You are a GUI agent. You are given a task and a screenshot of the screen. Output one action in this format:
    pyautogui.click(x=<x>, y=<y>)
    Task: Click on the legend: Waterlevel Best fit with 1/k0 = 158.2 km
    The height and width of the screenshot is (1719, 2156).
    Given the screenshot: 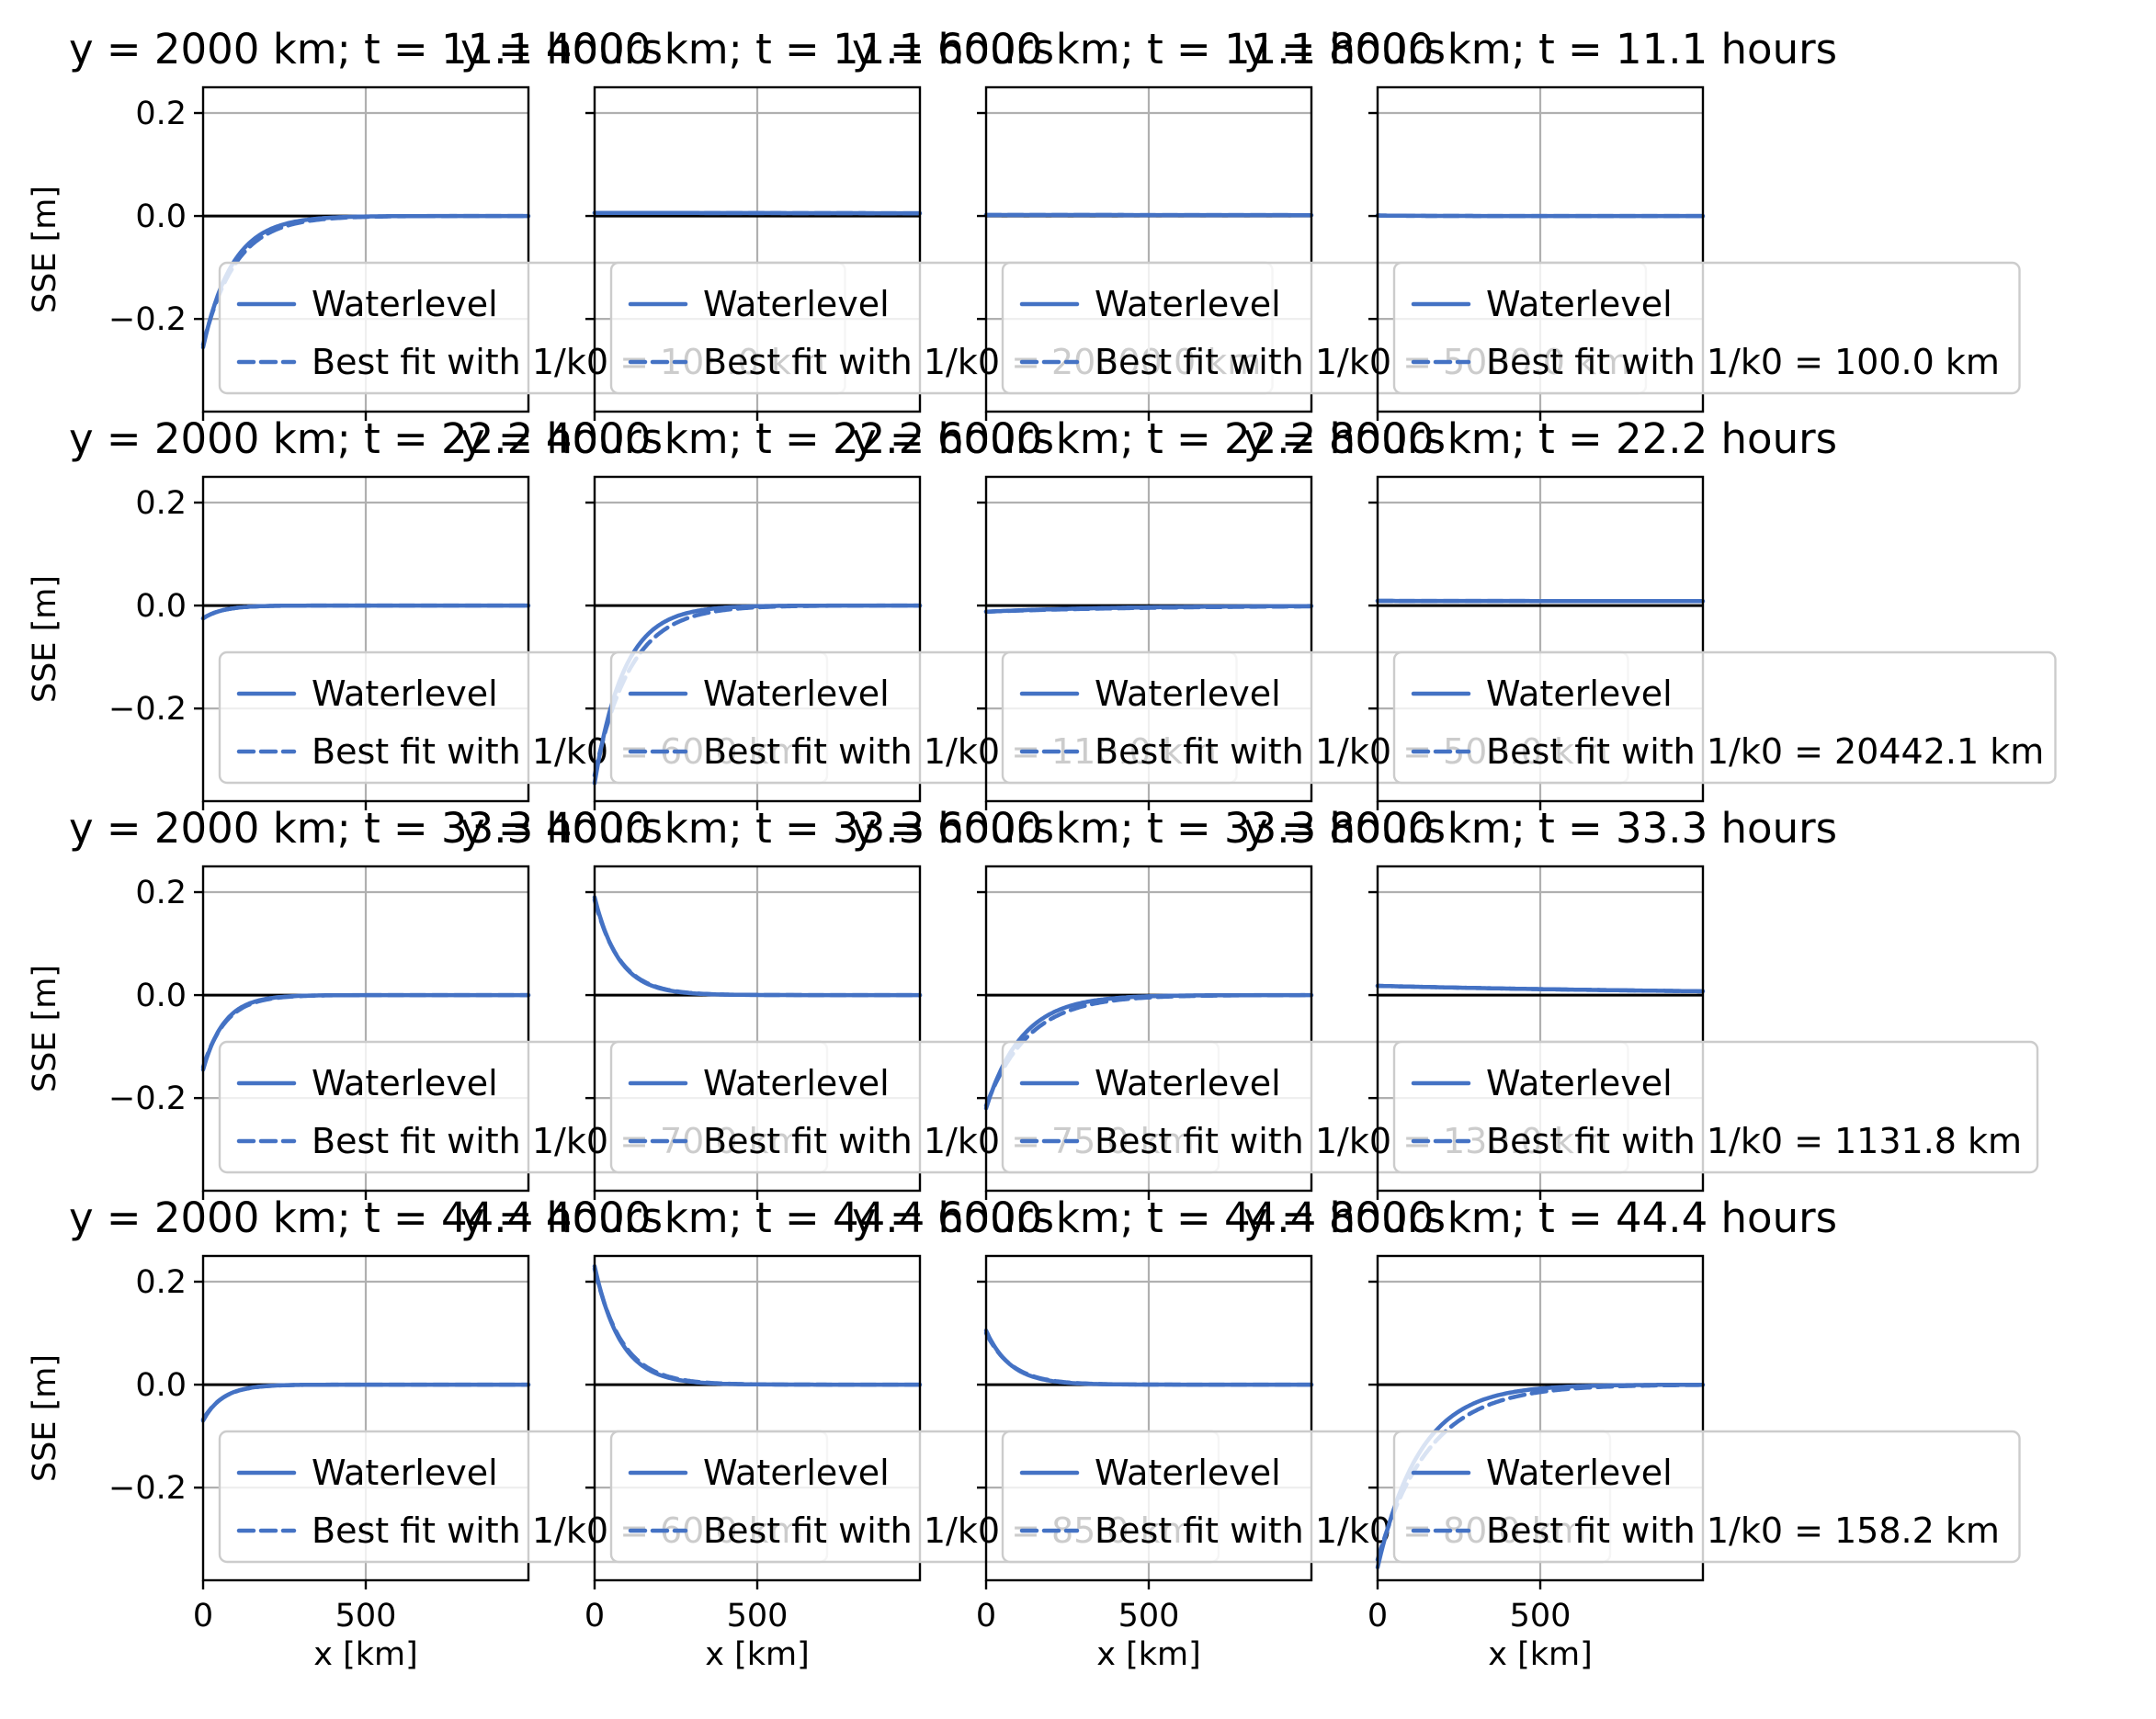 What is the action you would take?
    pyautogui.click(x=1706, y=1497)
    